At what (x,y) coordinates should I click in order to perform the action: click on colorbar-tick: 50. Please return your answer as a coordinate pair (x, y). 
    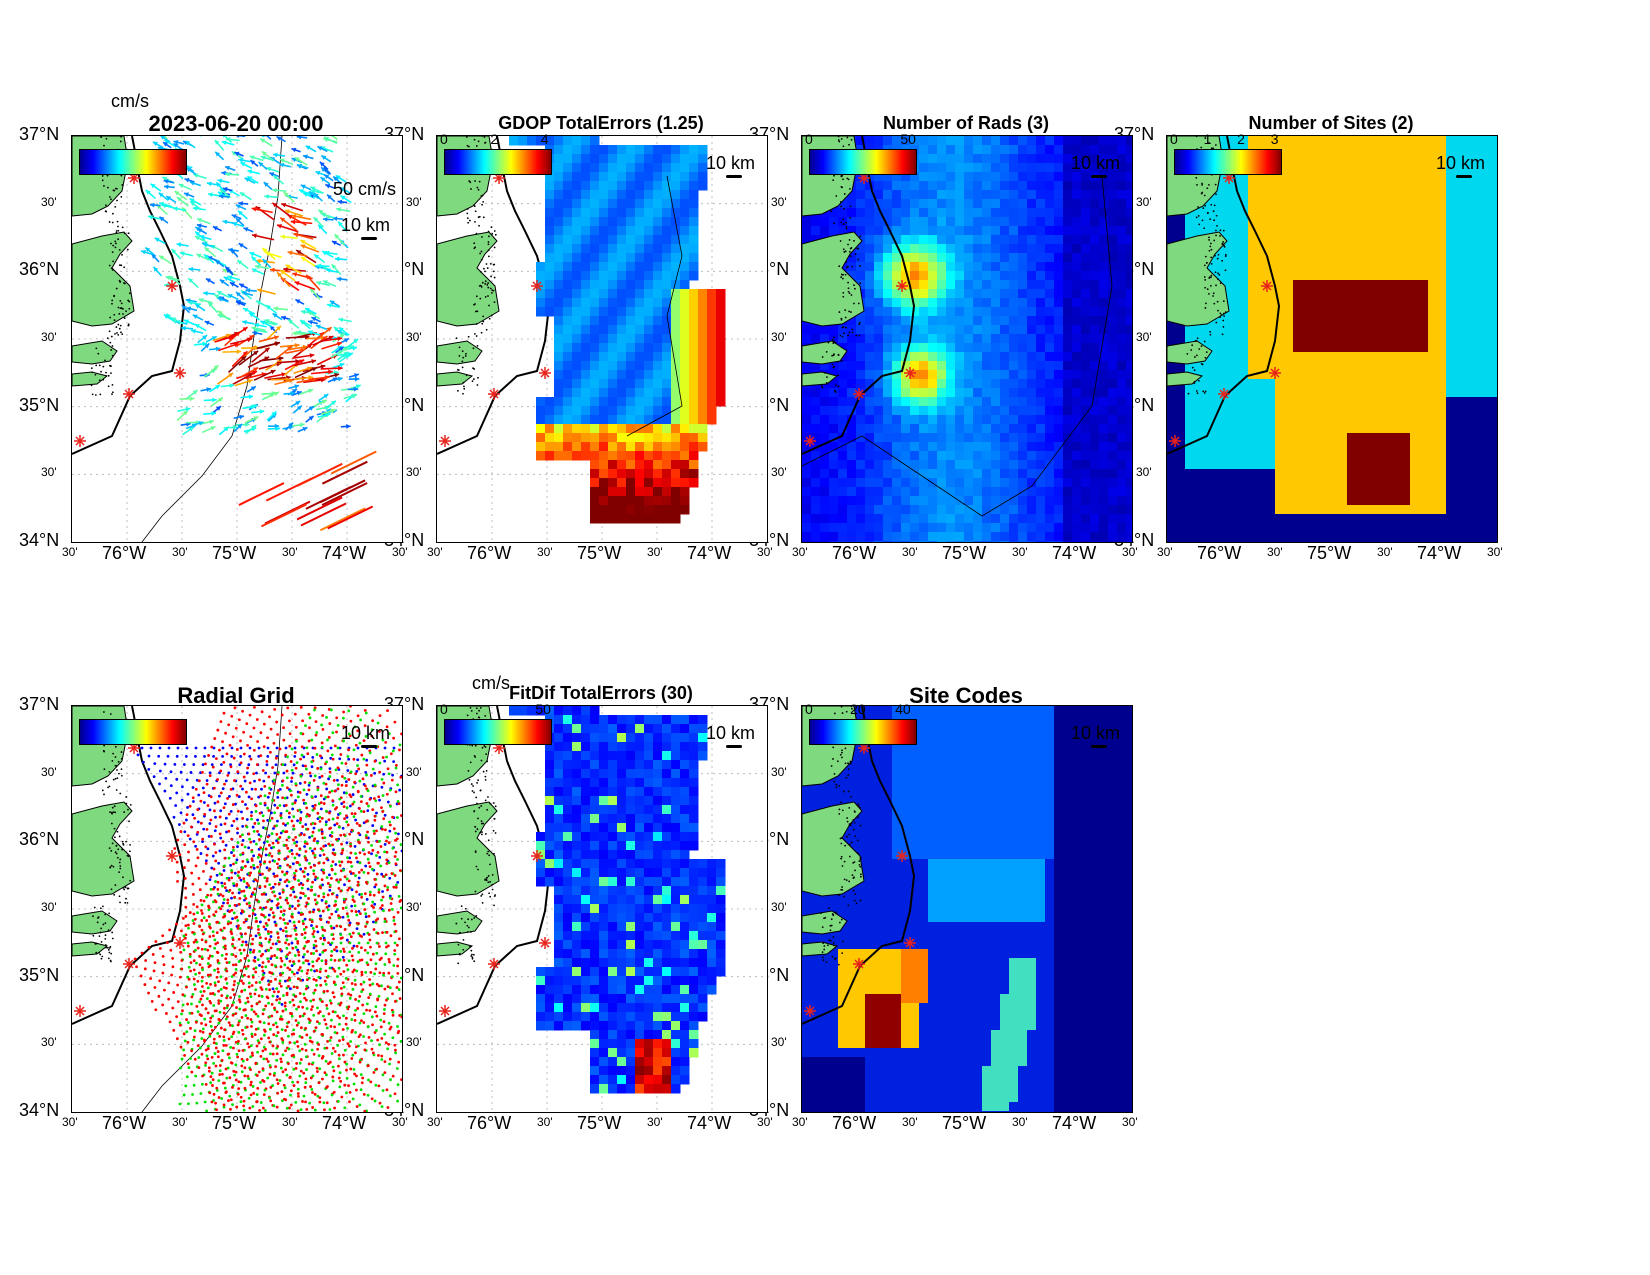
    Looking at the image, I should click on (543, 709).